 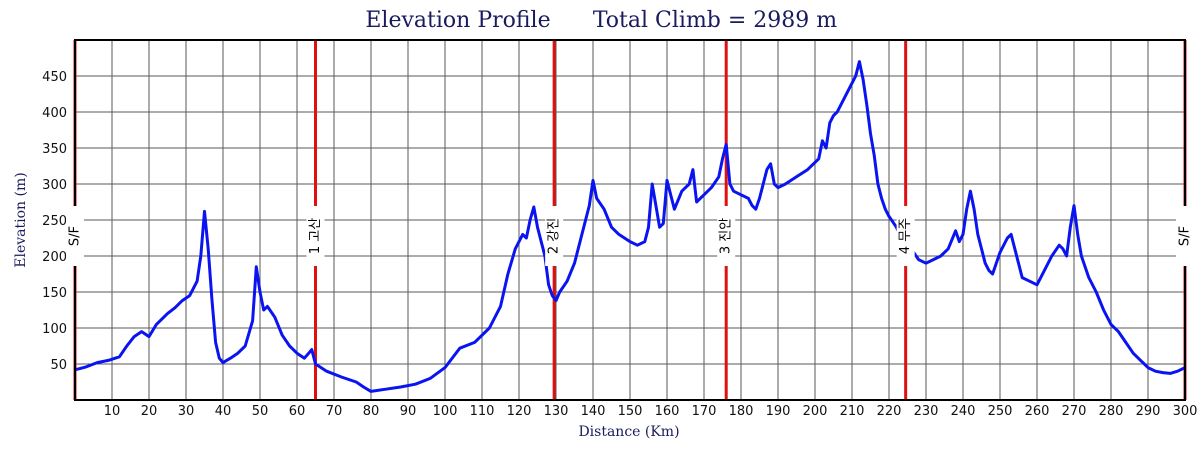 What do you see at coordinates (1074, 411) in the screenshot?
I see `x-tick-label-26: 270` at bounding box center [1074, 411].